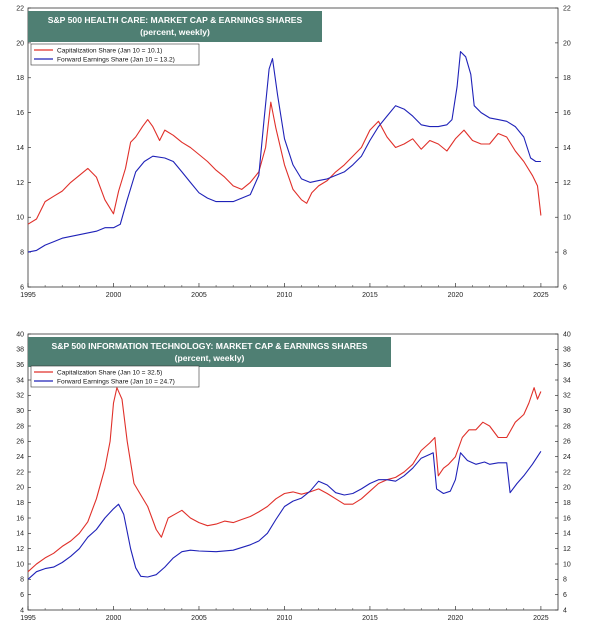 The image size is (598, 634). Describe the element at coordinates (116, 381) in the screenshot. I see `it-legend-label-earnings: Forward Earnings Share (Jan 10 = 24.7)` at that location.